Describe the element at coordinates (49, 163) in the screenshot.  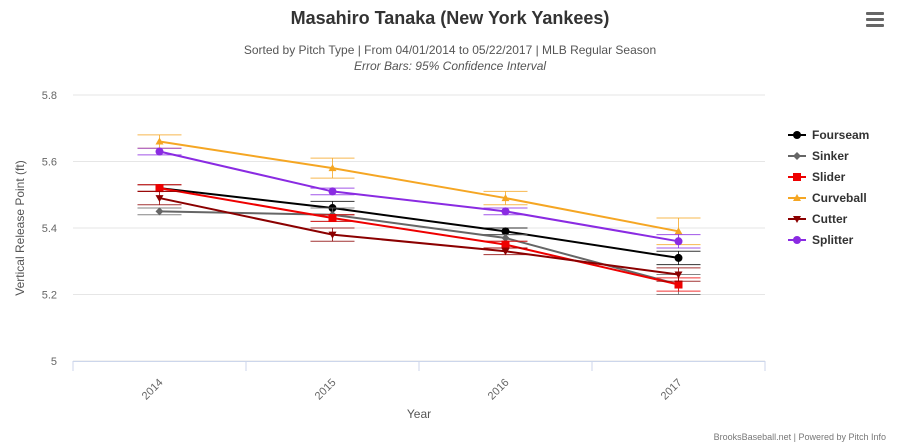
I see `y-tick-label: 5.6` at that location.